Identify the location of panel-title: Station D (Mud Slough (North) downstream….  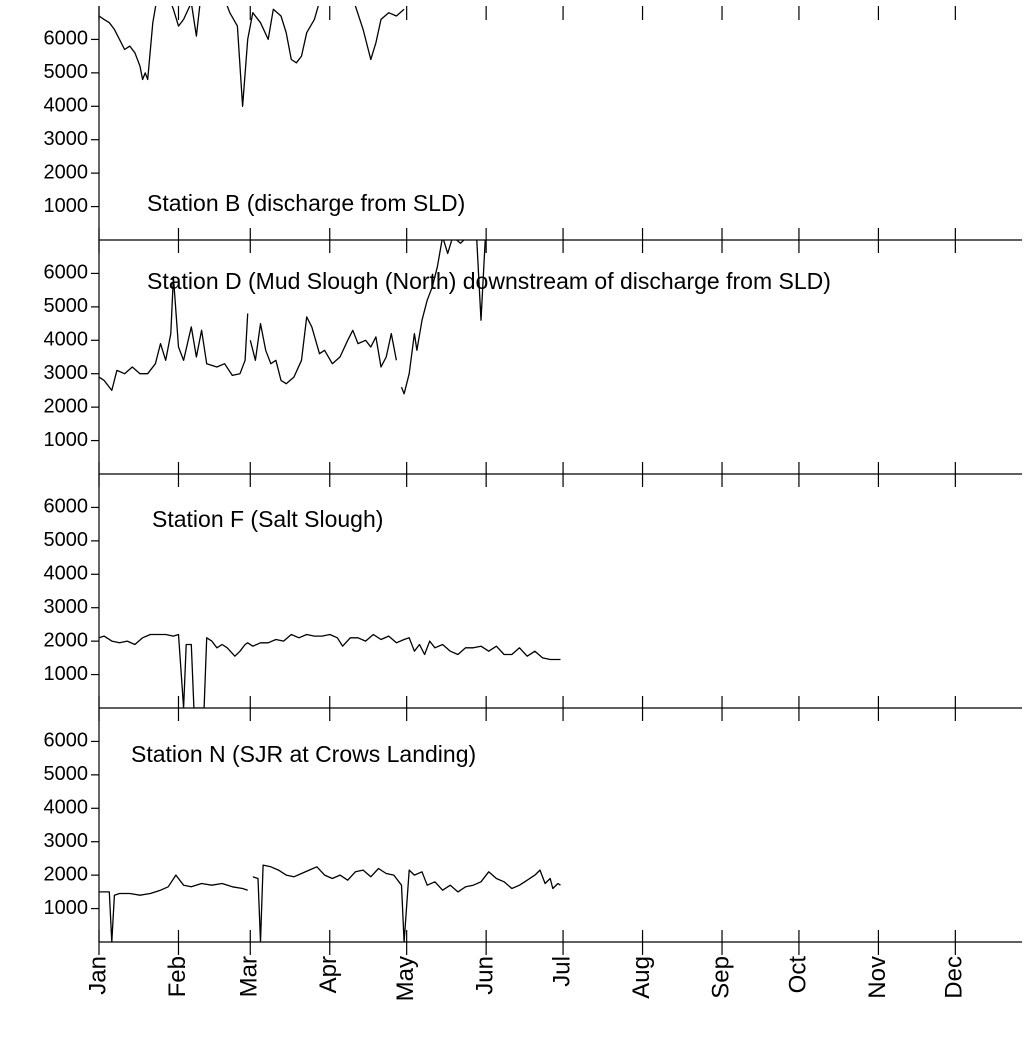
(489, 281).